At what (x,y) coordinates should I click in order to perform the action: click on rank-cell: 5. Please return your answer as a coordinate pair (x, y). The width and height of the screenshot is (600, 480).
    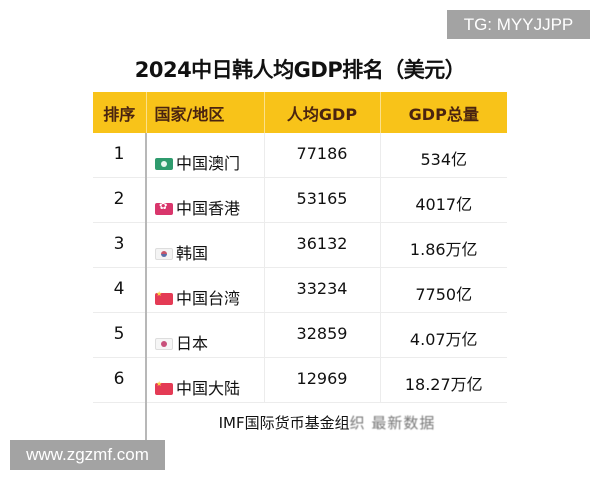
    Looking at the image, I should click on (120, 335).